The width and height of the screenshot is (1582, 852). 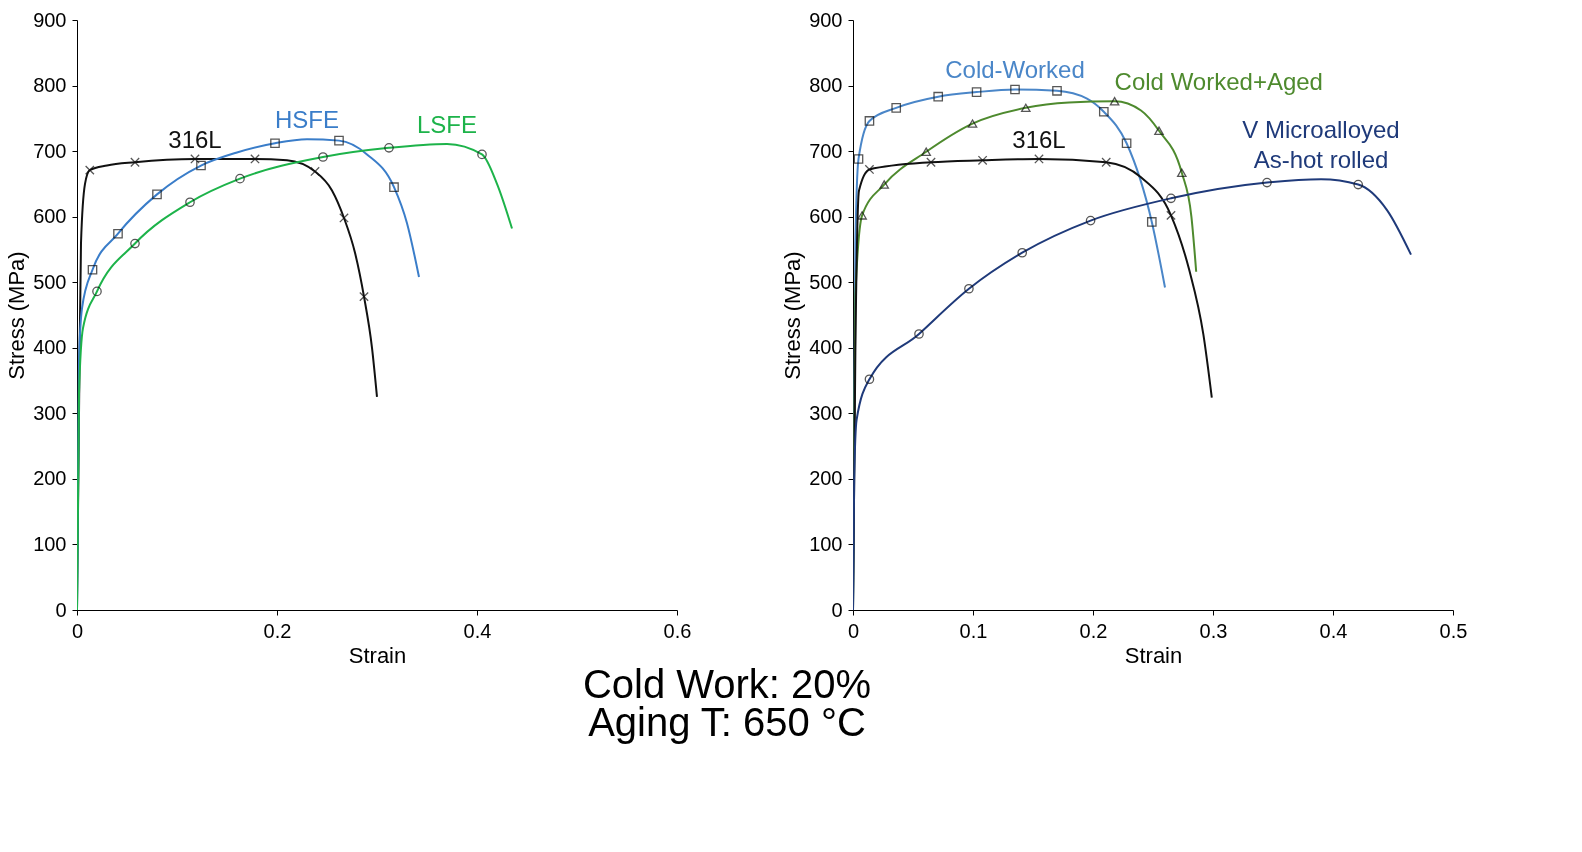 I want to click on series-label: V Microalloyed As-hot rolled, so click(x=1321, y=145).